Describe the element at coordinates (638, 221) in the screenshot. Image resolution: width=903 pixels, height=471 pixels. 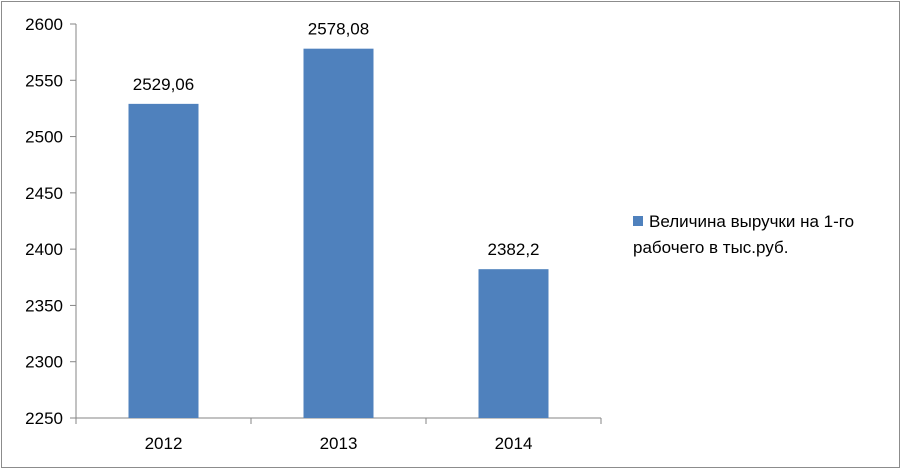
I see `legend-swatch` at that location.